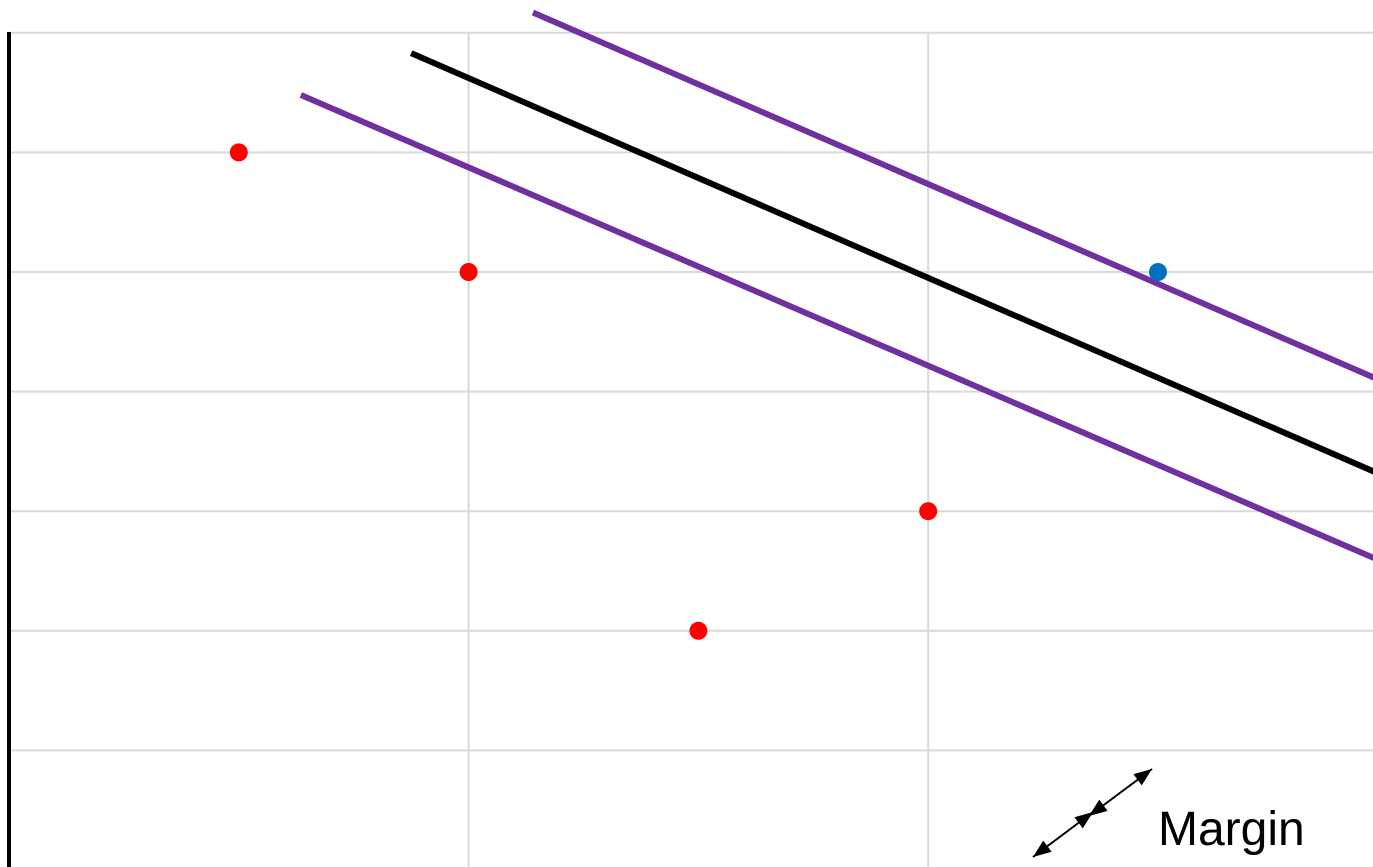 The width and height of the screenshot is (1373, 867). I want to click on blue-data-point, so click(1158, 272).